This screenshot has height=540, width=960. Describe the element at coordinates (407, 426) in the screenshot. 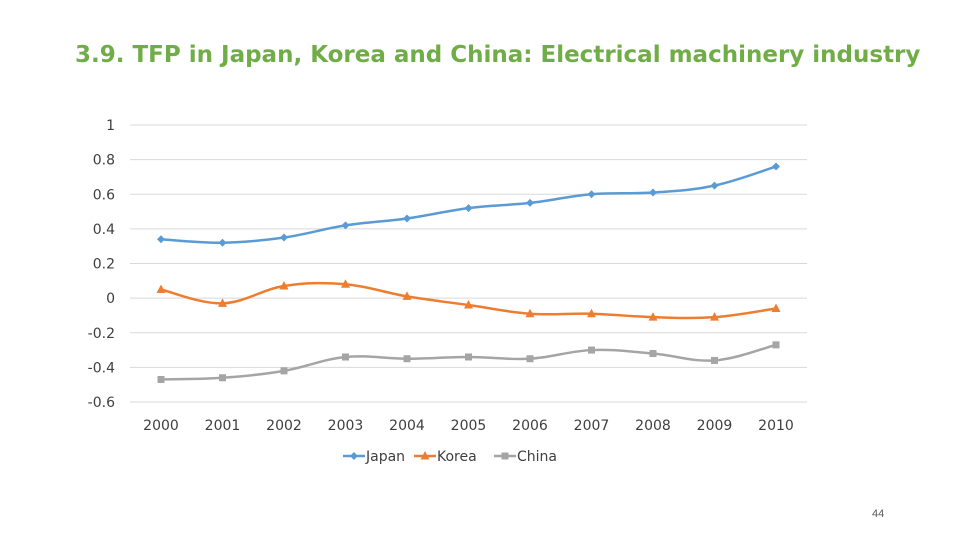

I see `x-tick-label: 2004` at that location.